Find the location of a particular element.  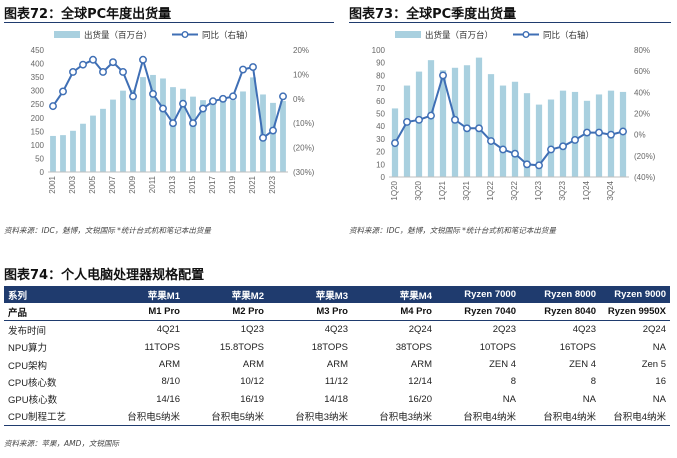

x-axis-tick-label: 2021 is located at coordinates (252, 184).